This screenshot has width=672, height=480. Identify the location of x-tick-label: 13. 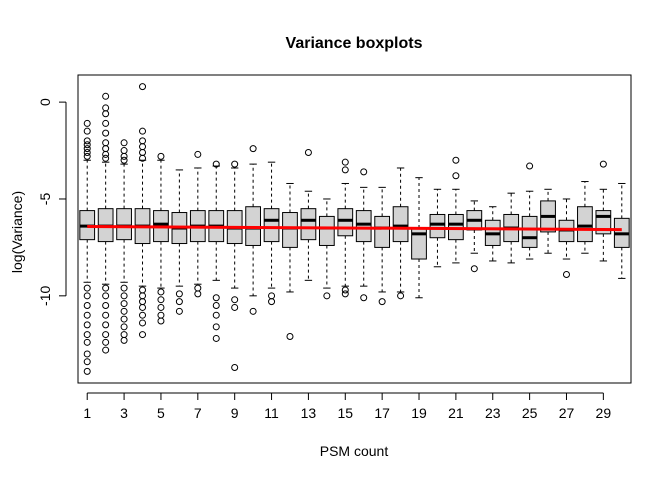
(309, 413).